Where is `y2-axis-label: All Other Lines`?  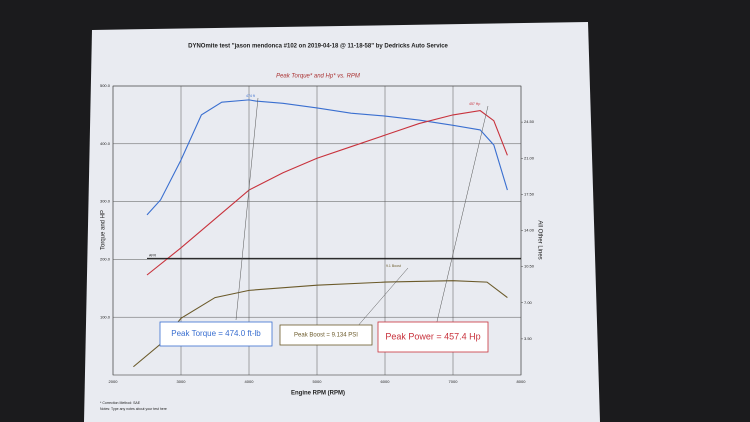 y2-axis-label: All Other Lines is located at coordinates (539, 239).